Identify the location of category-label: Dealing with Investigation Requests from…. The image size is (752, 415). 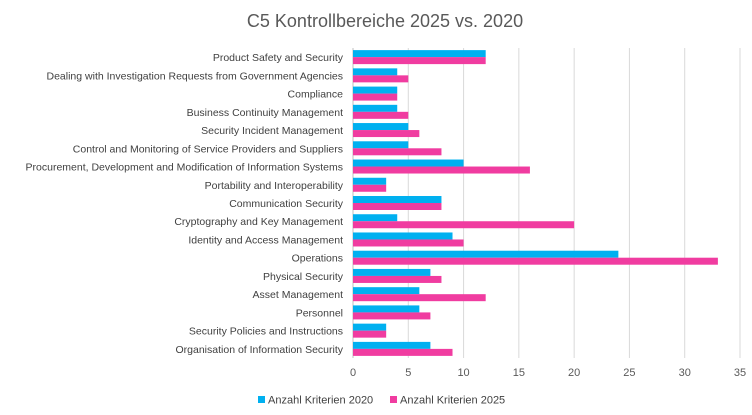
(195, 76).